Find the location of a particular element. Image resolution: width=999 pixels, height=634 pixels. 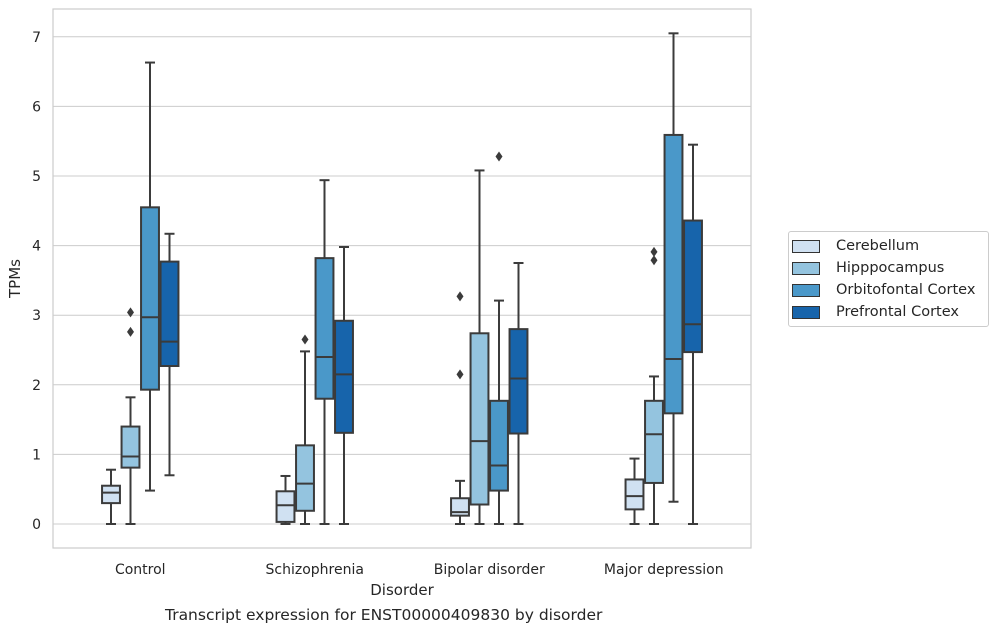

box-cerebellum-schizophrenia is located at coordinates (285, 506).